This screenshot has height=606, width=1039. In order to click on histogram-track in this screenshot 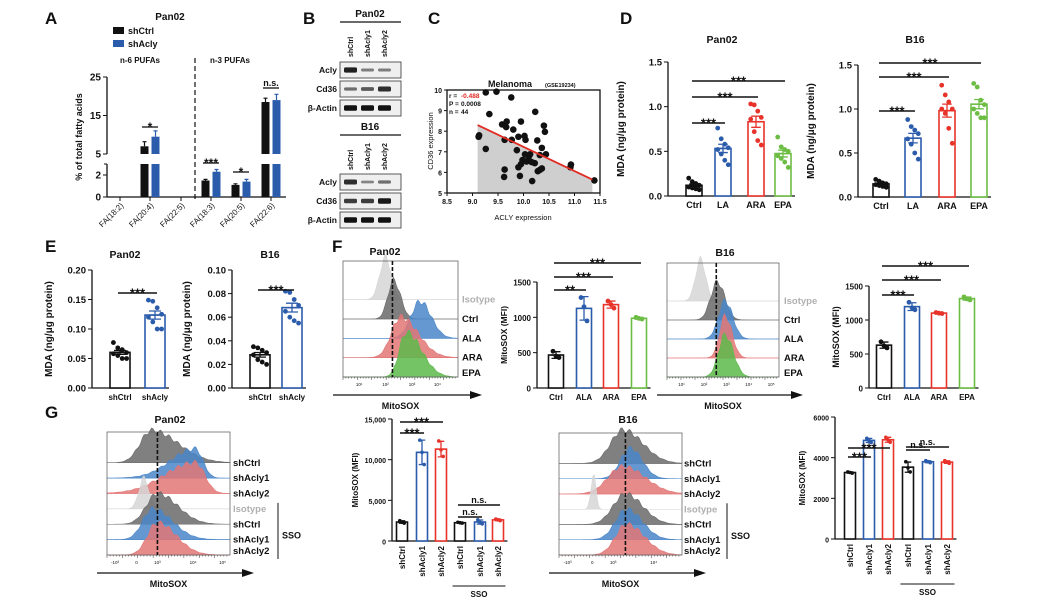, I will do `click(168, 477)`.